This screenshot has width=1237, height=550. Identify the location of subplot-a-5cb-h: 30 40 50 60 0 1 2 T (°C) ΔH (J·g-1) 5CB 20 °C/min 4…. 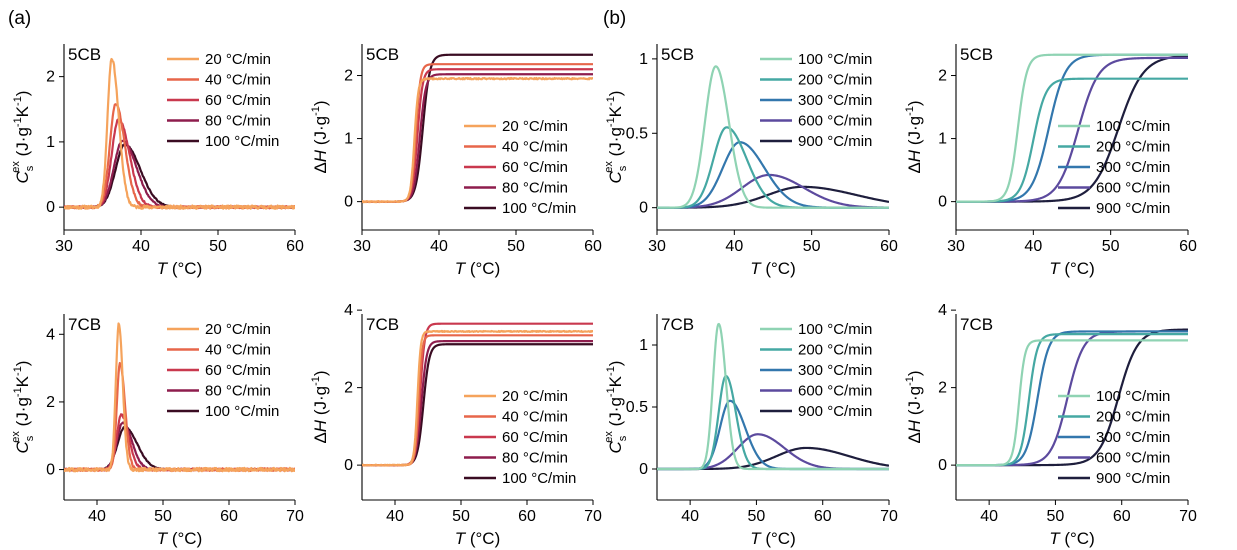
(456, 161).